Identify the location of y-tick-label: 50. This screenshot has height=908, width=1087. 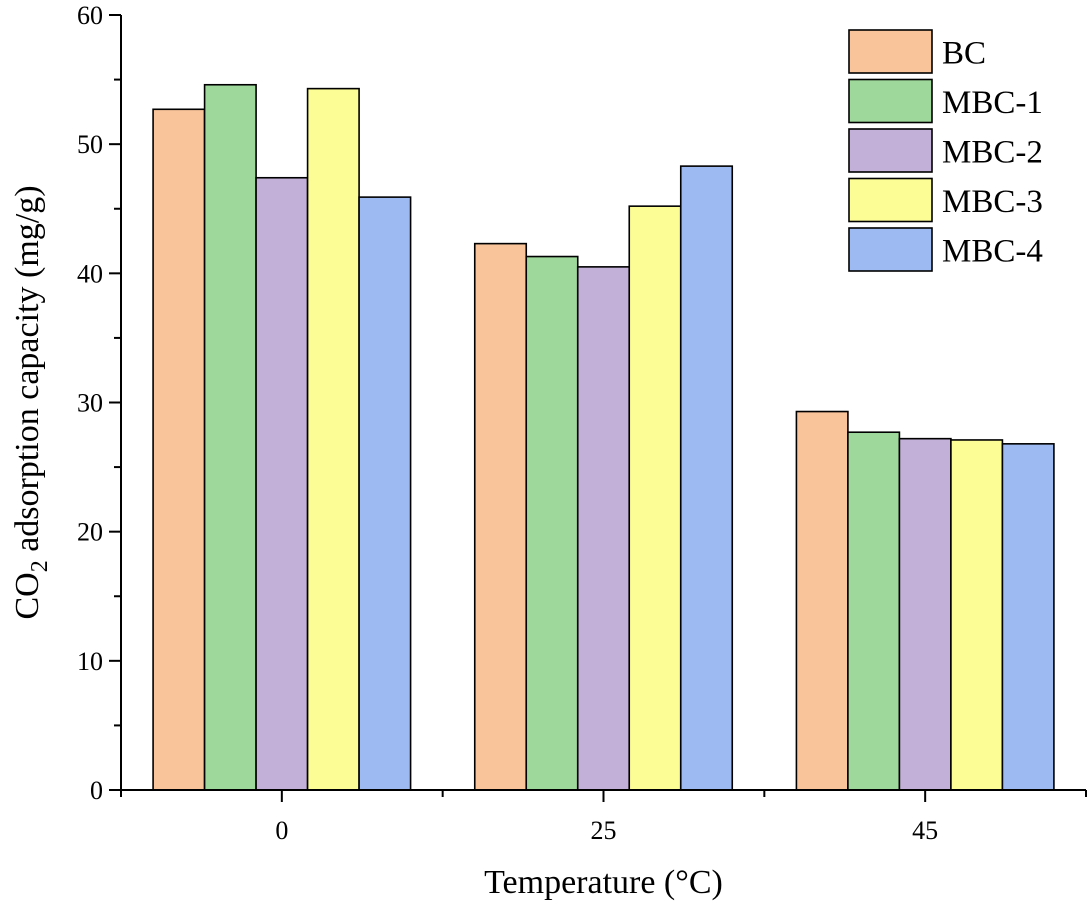
(90, 144).